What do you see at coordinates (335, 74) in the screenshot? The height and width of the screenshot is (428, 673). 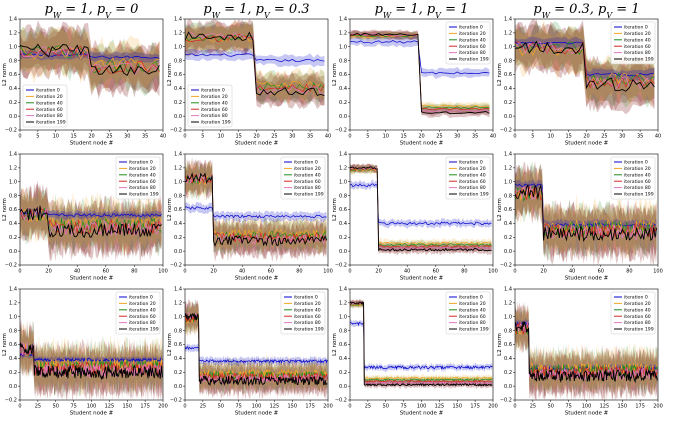 I see `y-axis-label: L2 norm` at bounding box center [335, 74].